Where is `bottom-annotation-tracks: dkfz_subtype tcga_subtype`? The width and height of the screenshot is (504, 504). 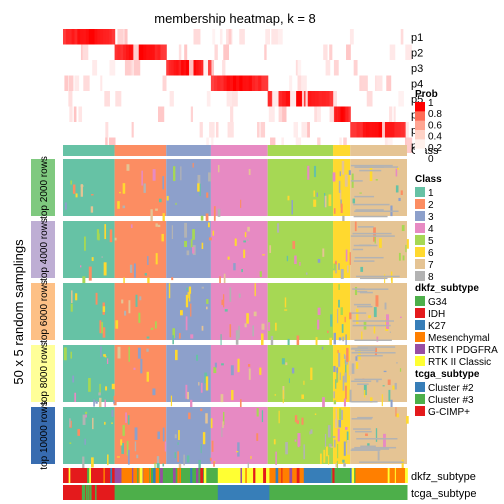
bottom-annotation-tracks: dkfz_subtype tcga_subtype is located at coordinates (269, 484).